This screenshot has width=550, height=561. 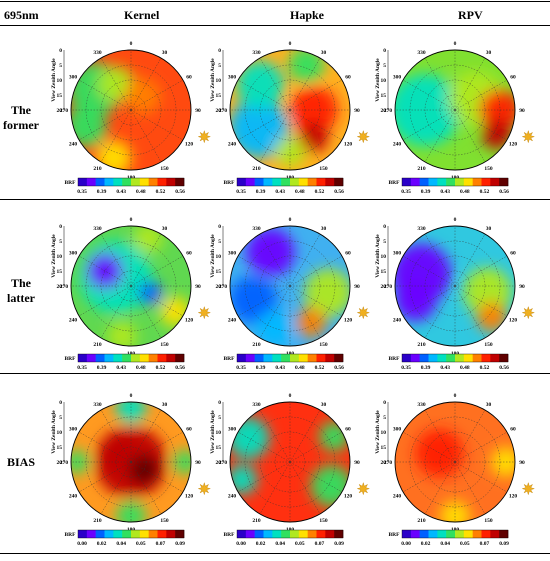 What do you see at coordinates (73, 497) in the screenshot?
I see `azimuth-tick-label: 240` at bounding box center [73, 497].